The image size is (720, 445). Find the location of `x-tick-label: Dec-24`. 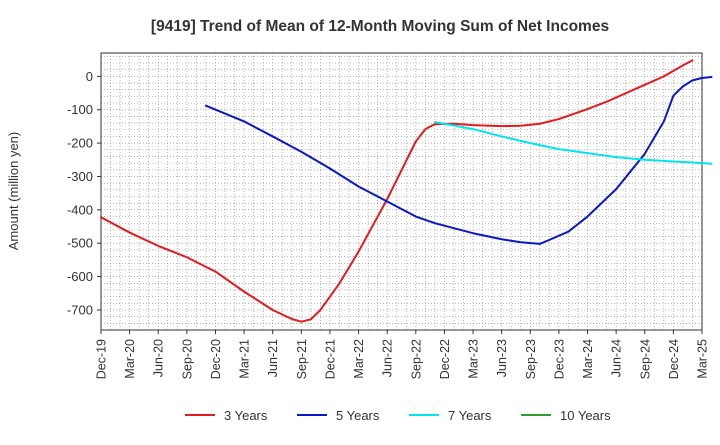

x-tick-label: Dec-24 is located at coordinates (674, 359).